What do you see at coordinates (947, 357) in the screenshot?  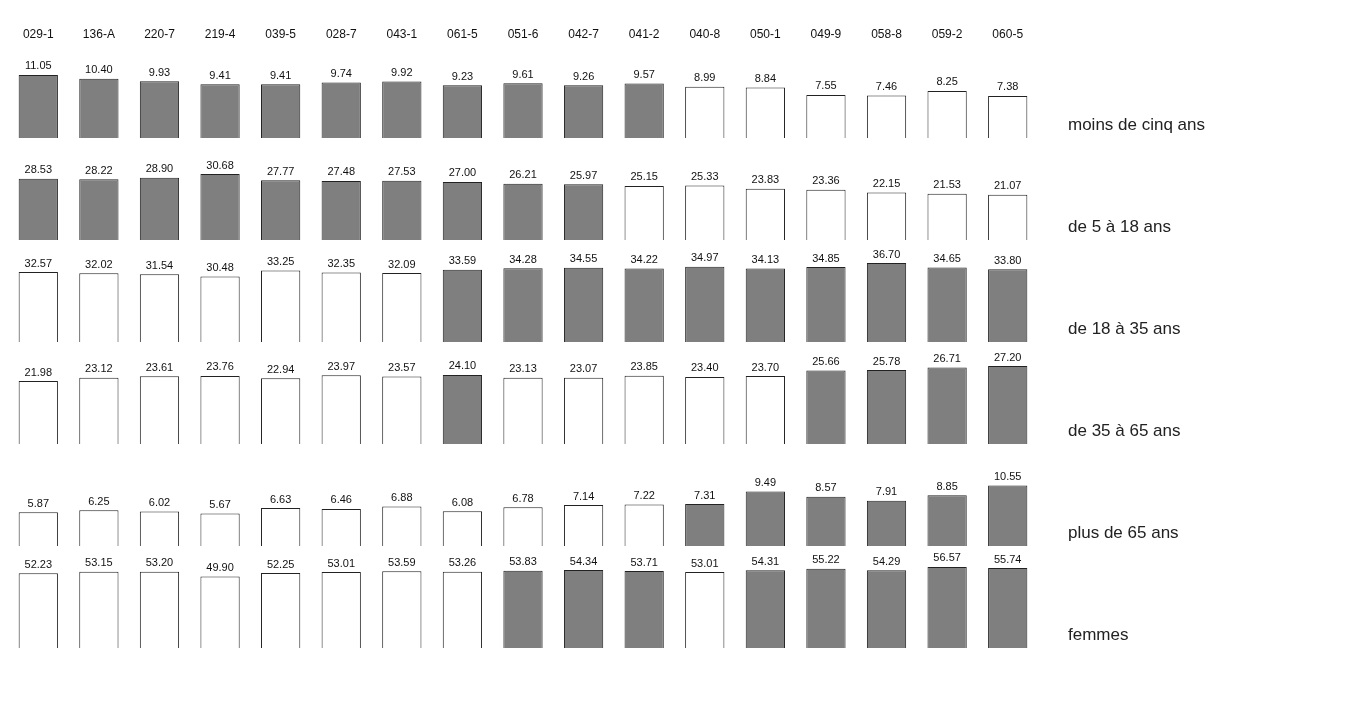 I see `data-label: 26.71` at bounding box center [947, 357].